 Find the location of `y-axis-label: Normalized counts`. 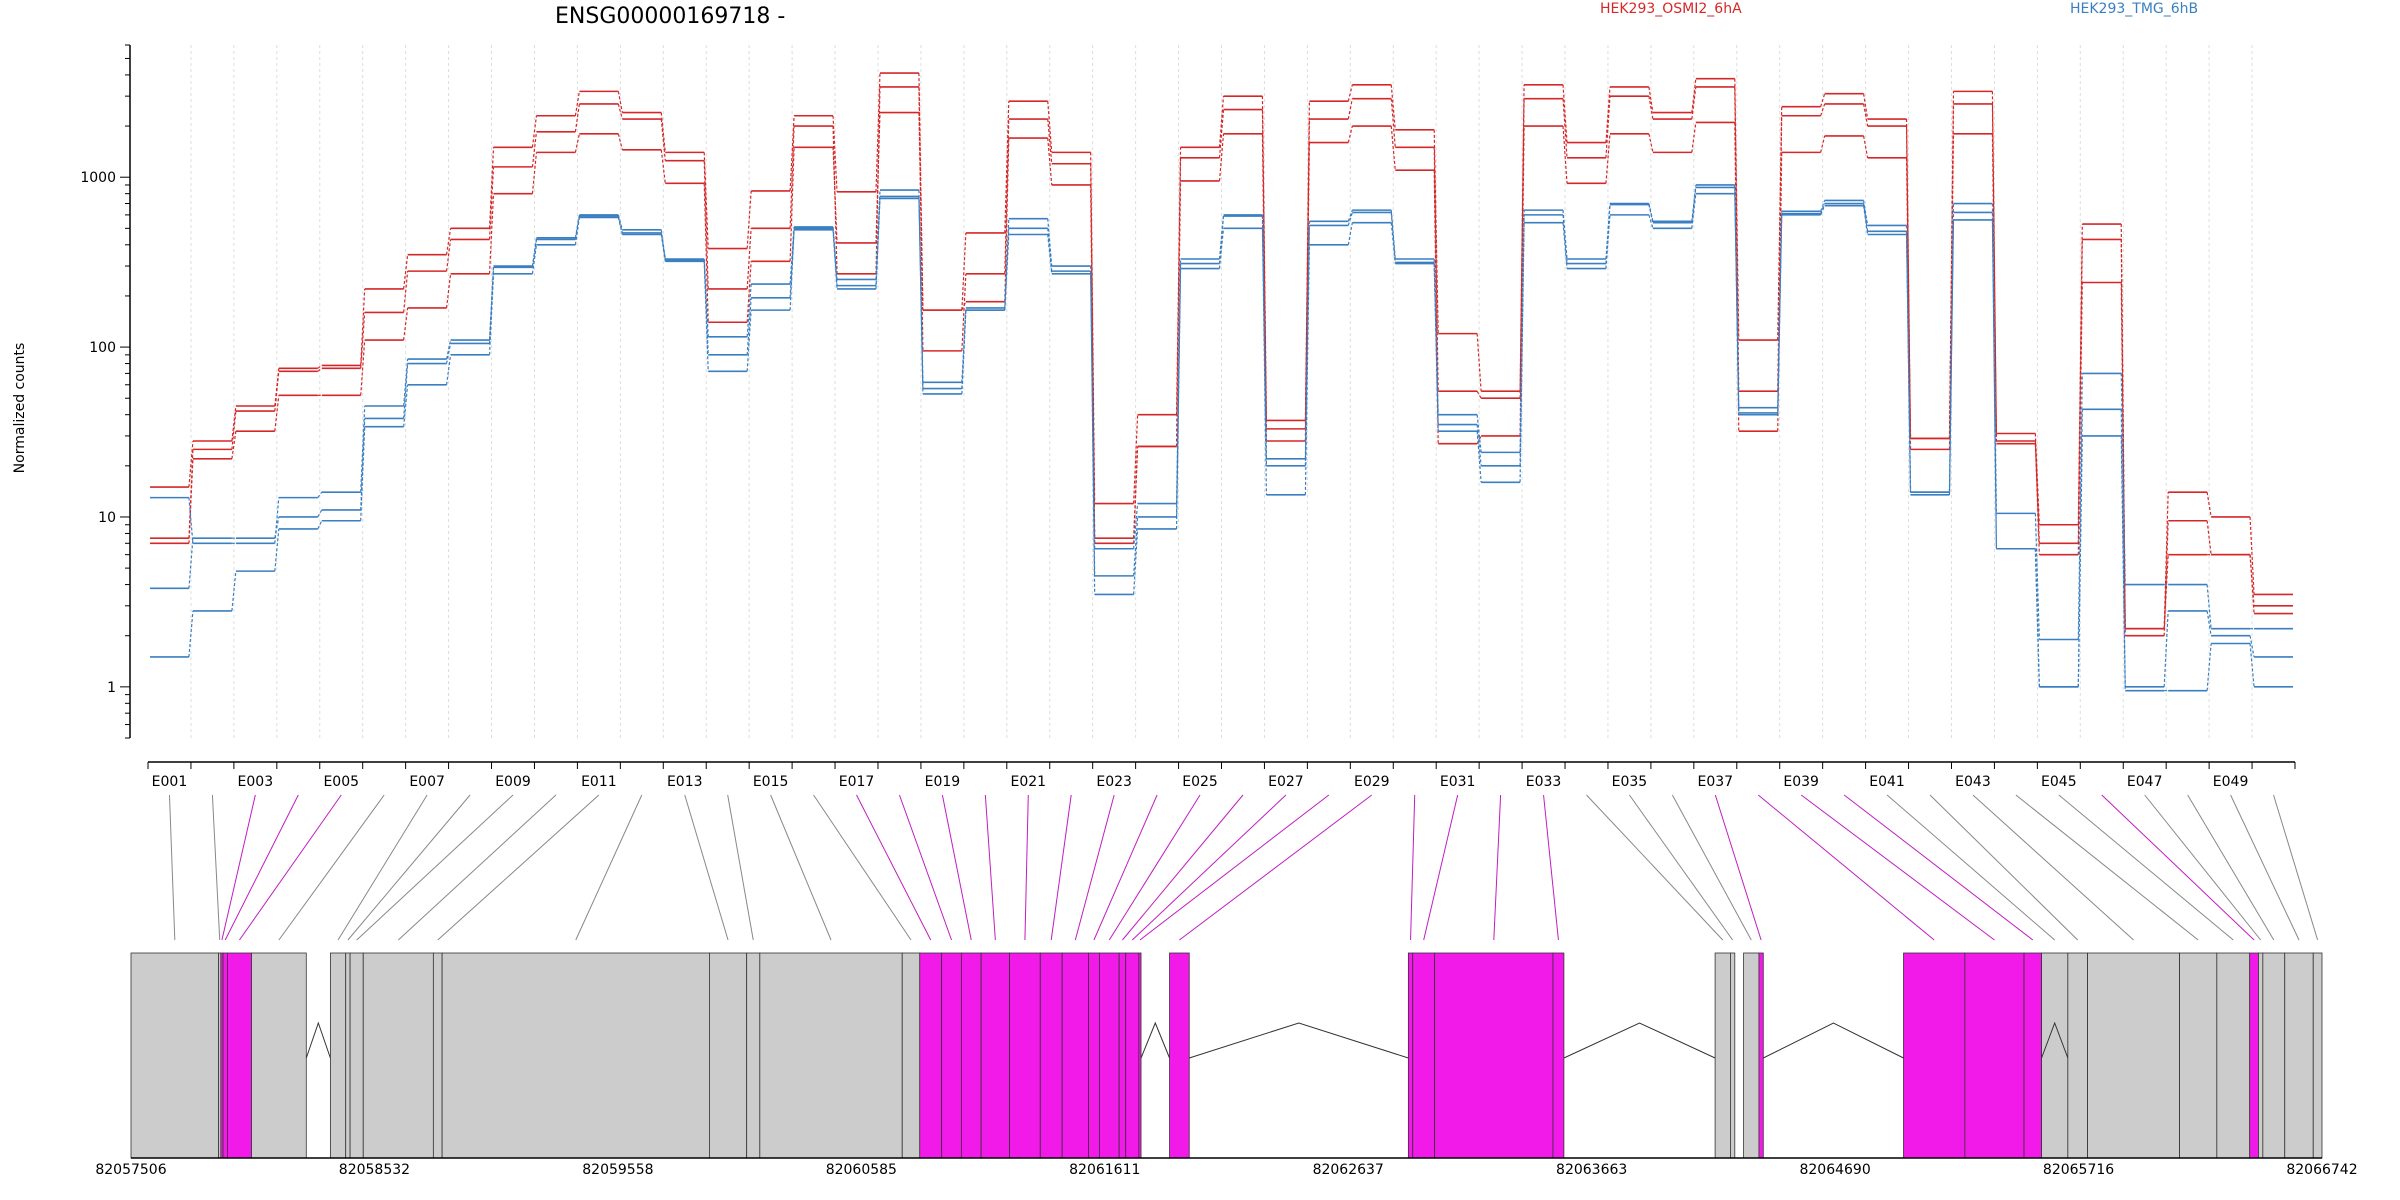

y-axis-label: Normalized counts is located at coordinates (20, 408).